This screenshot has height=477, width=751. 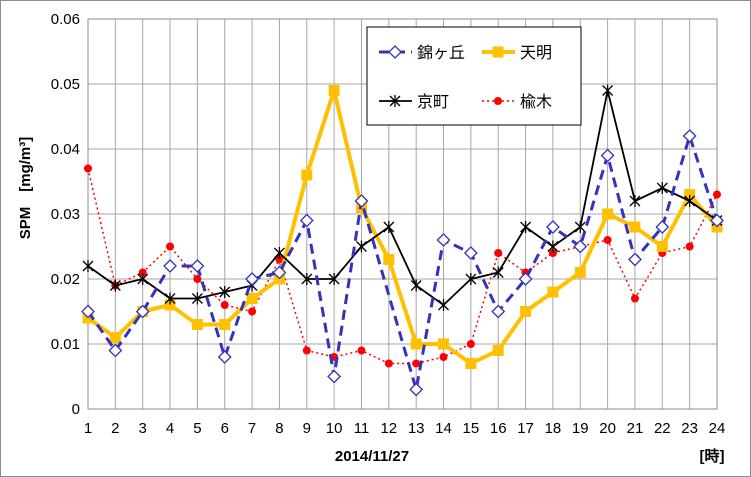 What do you see at coordinates (197, 428) in the screenshot?
I see `x-tick-label: 5` at bounding box center [197, 428].